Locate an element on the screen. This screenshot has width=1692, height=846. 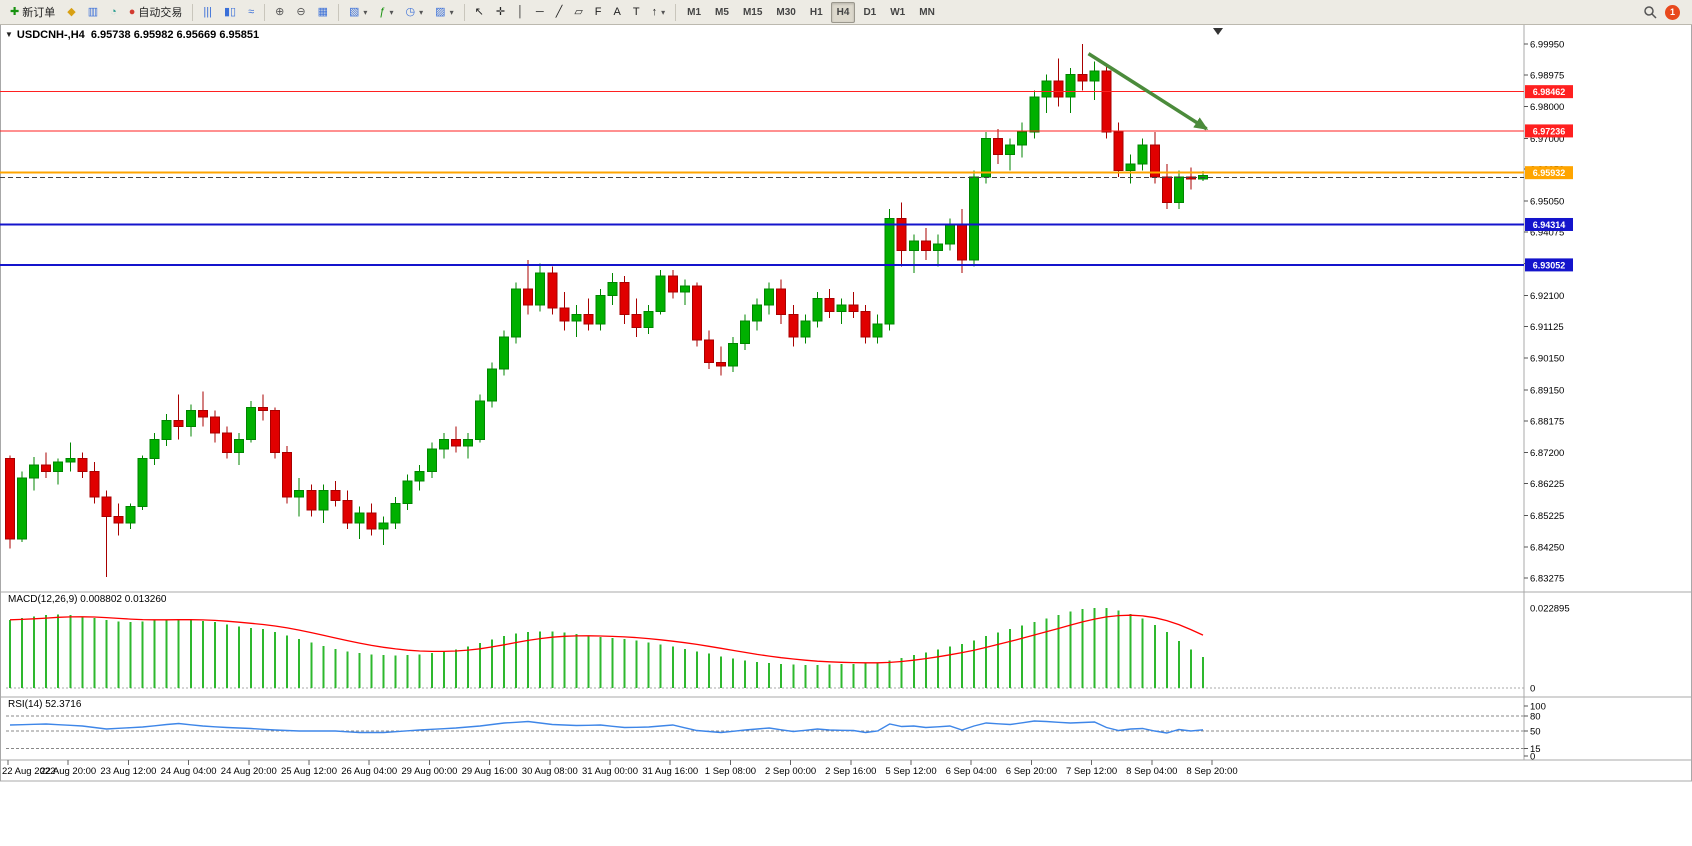
timeframe-d1-button: D1 is located at coordinates (869, 12).